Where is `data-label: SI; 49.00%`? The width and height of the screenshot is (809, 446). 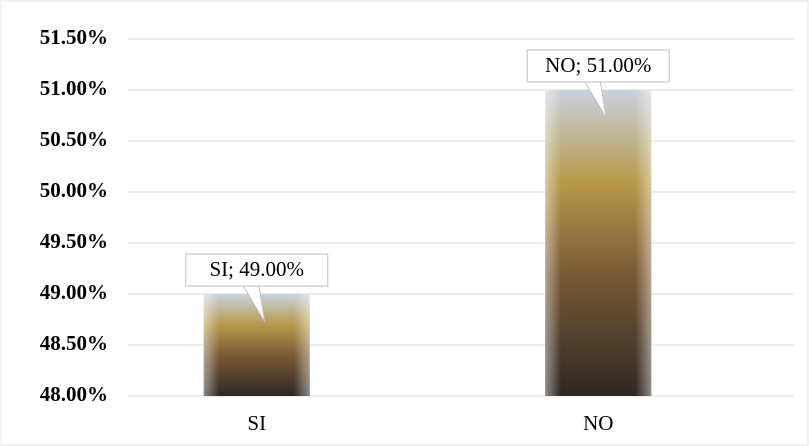 data-label: SI; 49.00% is located at coordinates (257, 269).